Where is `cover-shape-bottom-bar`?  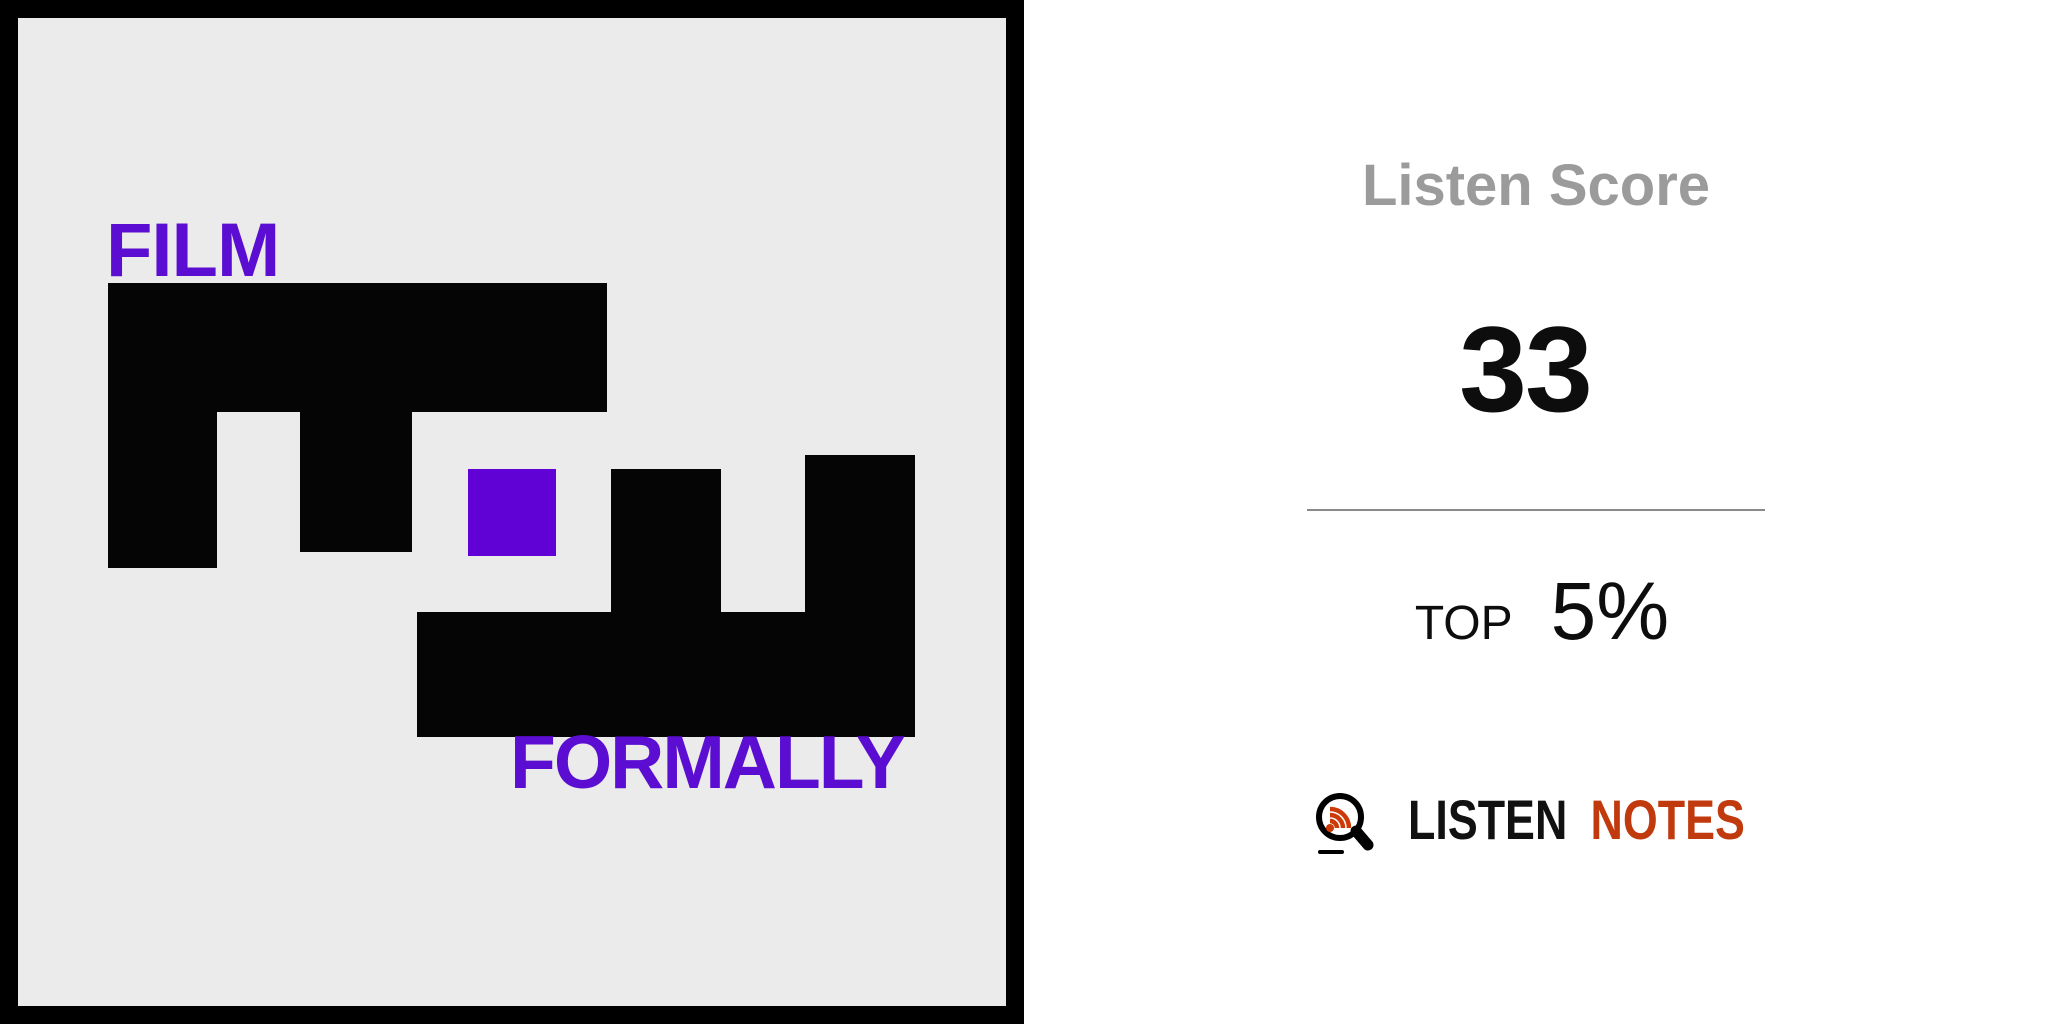 cover-shape-bottom-bar is located at coordinates (666, 674).